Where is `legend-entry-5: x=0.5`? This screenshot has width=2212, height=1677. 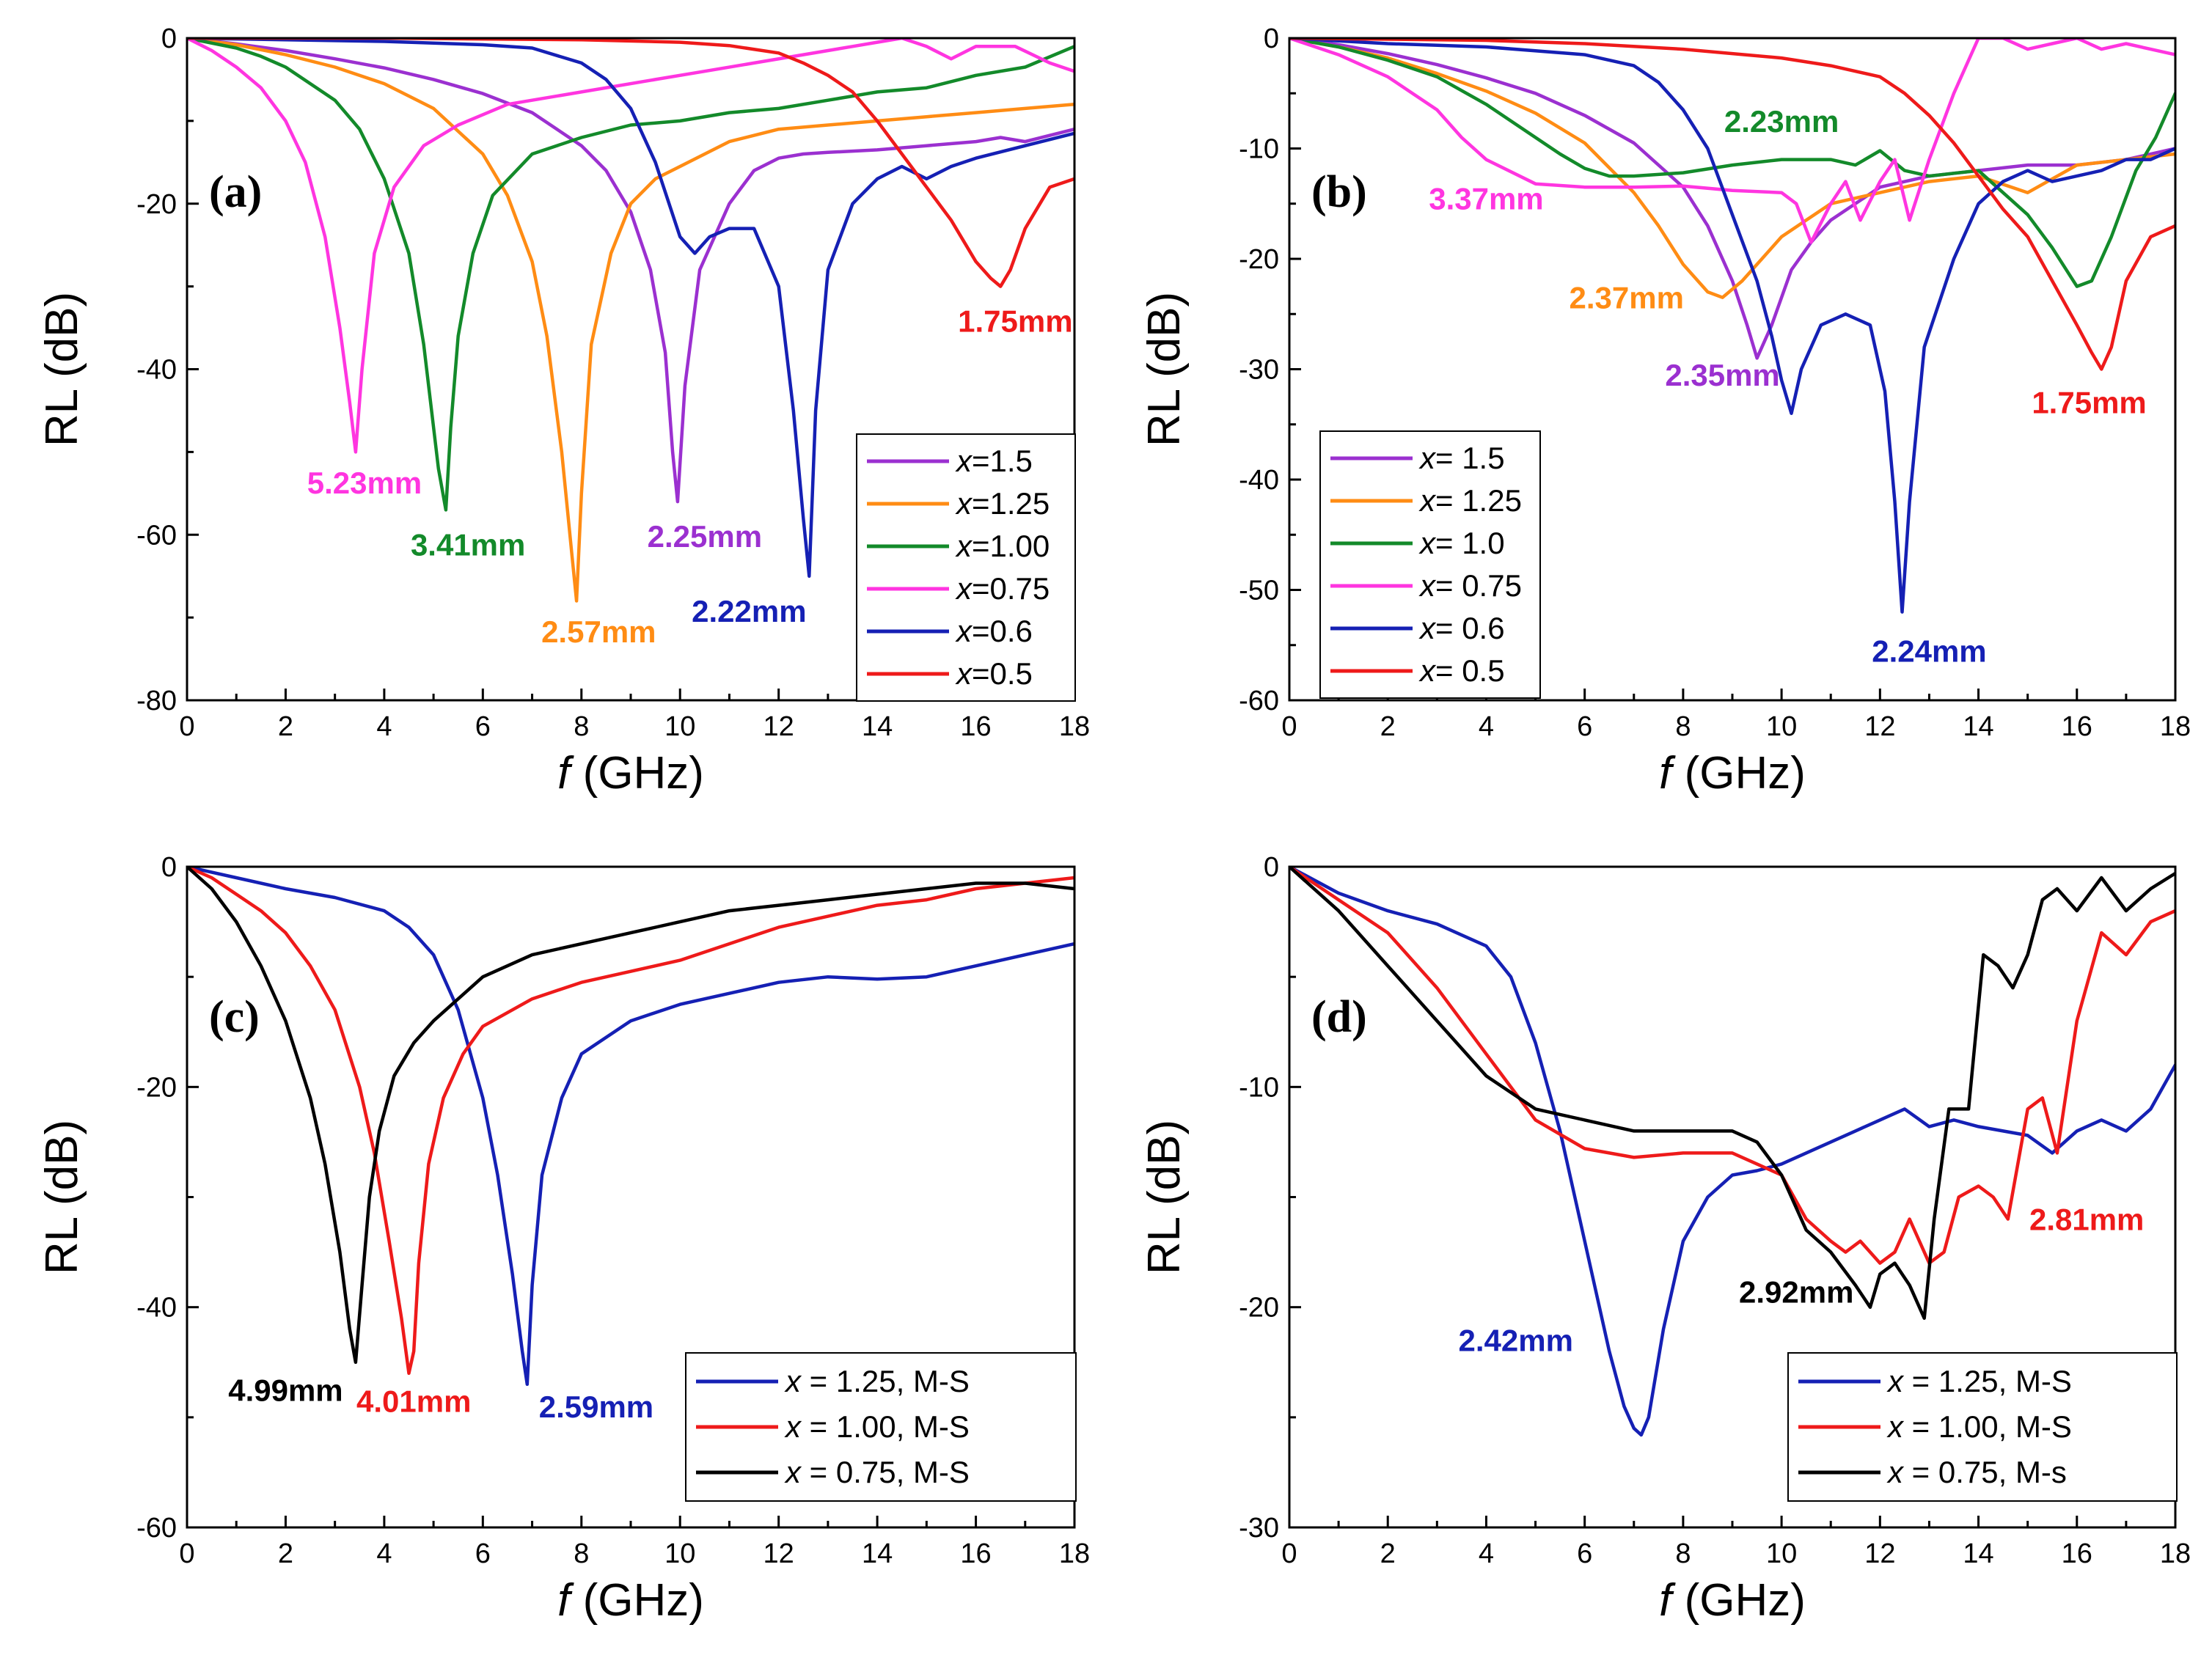
legend-entry-5: x=0.5 is located at coordinates (994, 673).